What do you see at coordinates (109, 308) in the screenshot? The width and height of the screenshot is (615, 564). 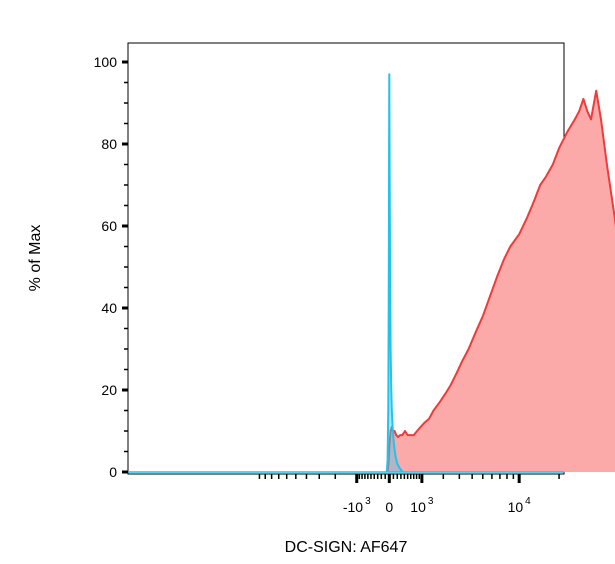 I see `y-tick-label: 40` at bounding box center [109, 308].